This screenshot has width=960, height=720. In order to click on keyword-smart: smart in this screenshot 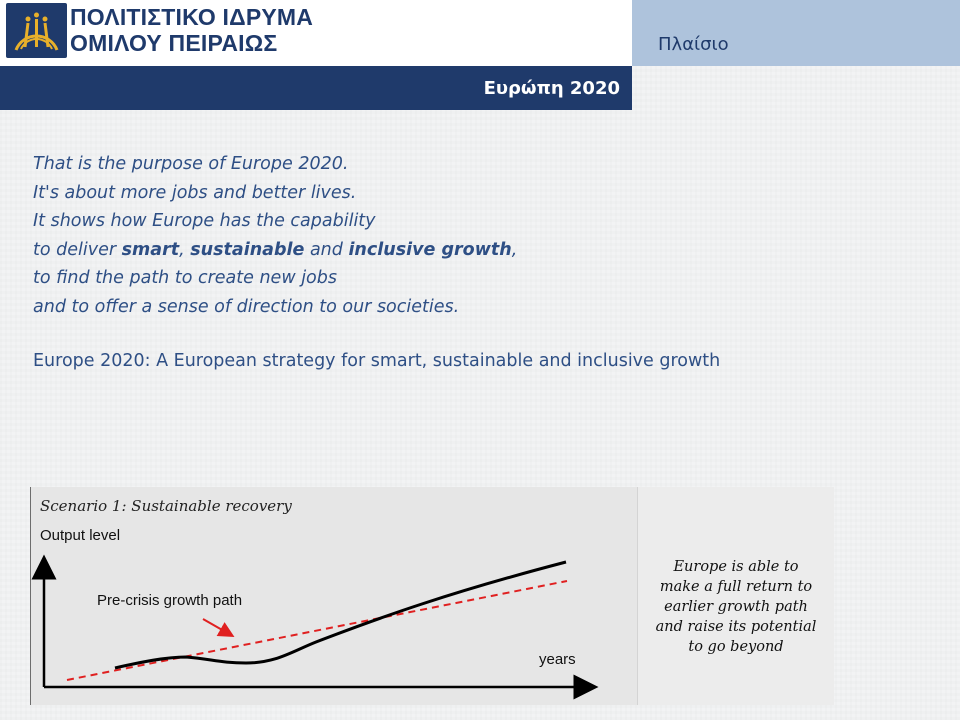, I will do `click(150, 249)`.